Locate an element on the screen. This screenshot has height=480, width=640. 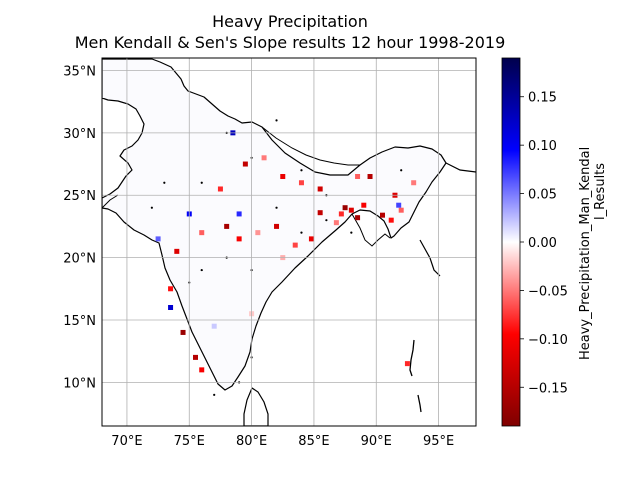
colorbar-tick-label: 0.10 is located at coordinates (542, 146).